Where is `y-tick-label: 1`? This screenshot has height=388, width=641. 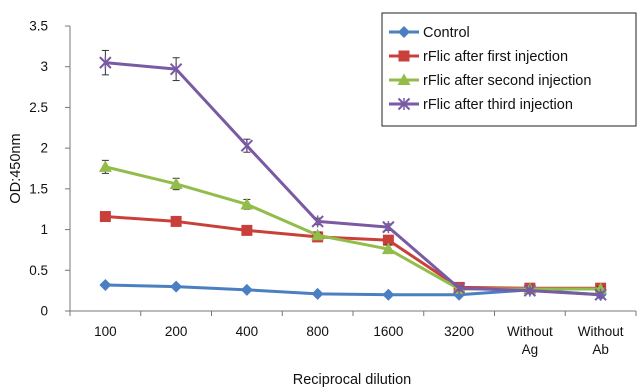 y-tick-label: 1 is located at coordinates (44, 229).